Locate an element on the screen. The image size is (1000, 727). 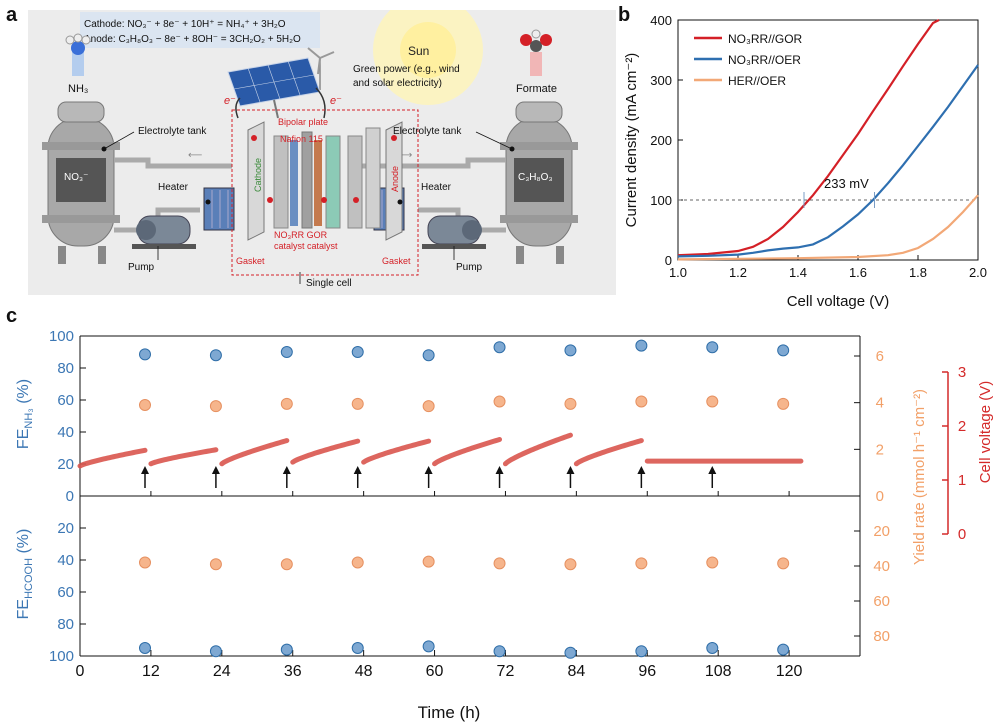
pipe-right-top is located at coordinates (432, 163).